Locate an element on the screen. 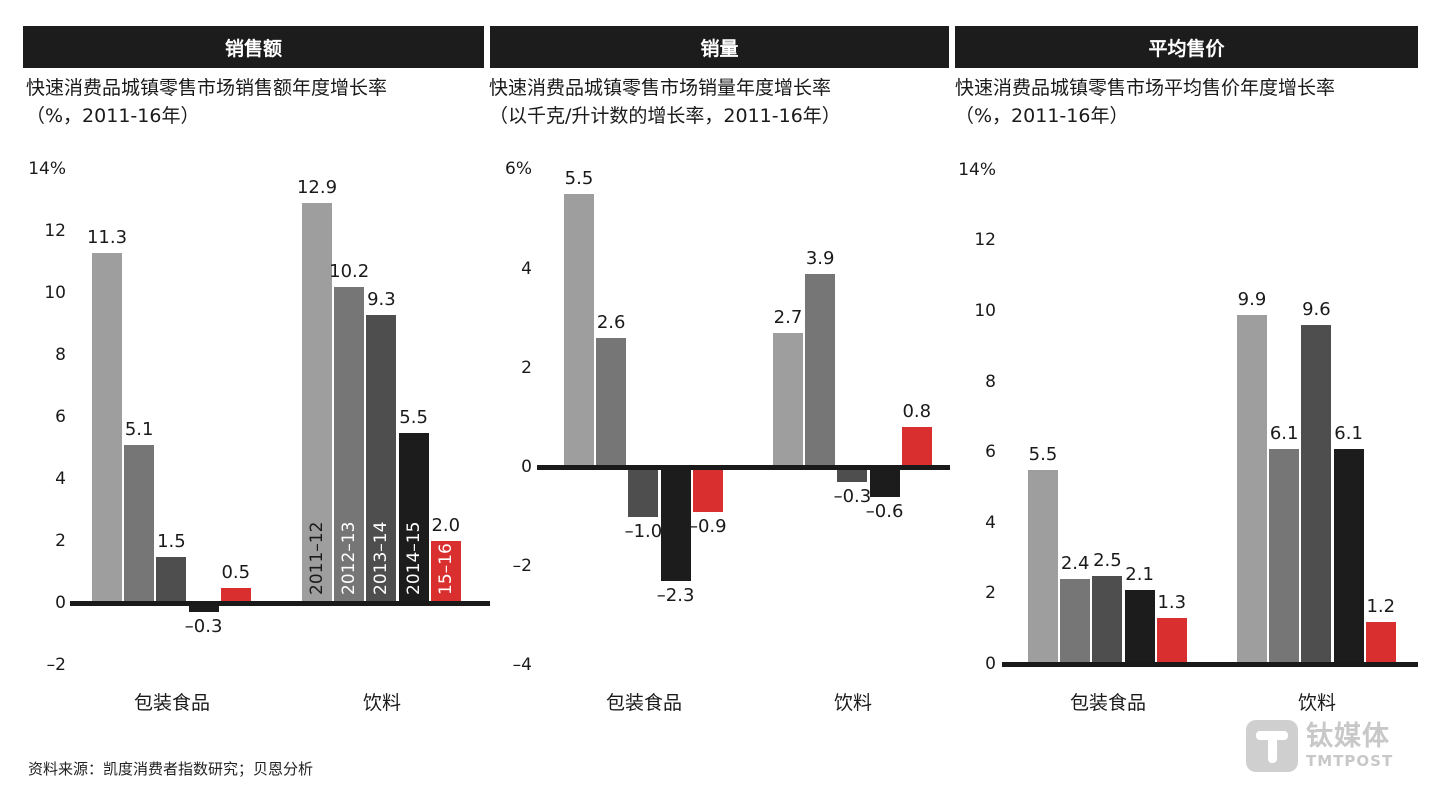  bar-value-label: –0.9 is located at coordinates (707, 526).